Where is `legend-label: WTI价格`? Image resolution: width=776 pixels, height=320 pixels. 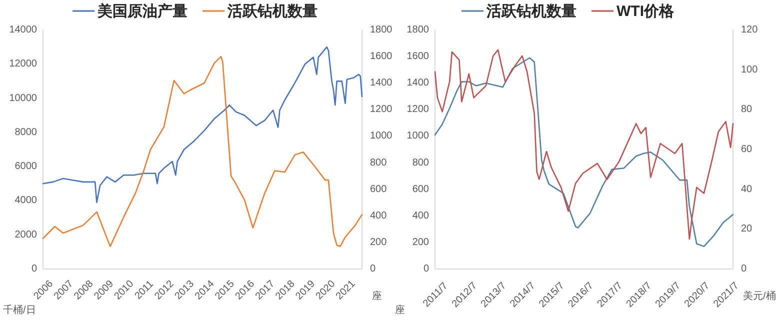 legend-label: WTI价格 is located at coordinates (645, 11).